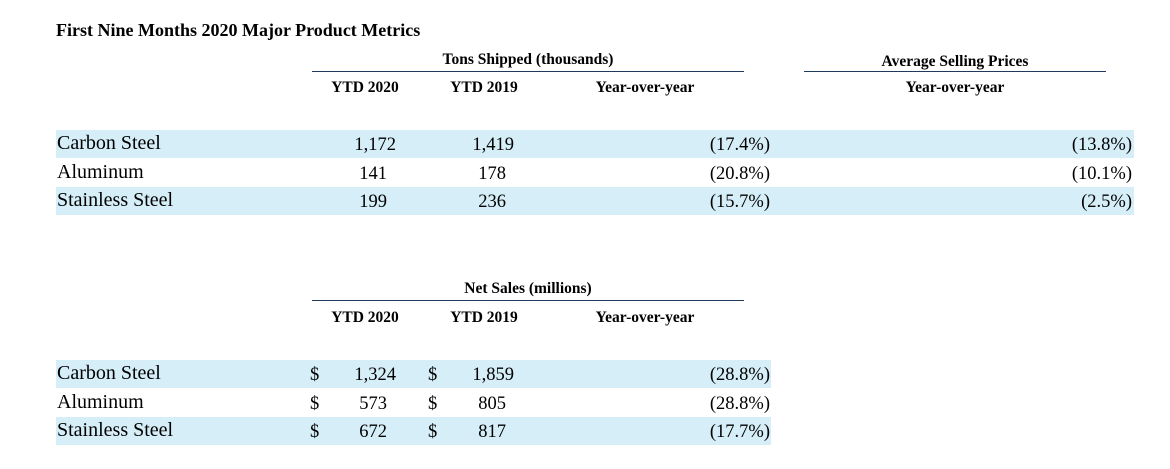 The height and width of the screenshot is (469, 1170). I want to click on sales-row-yoy: (17.7%), so click(739, 432).